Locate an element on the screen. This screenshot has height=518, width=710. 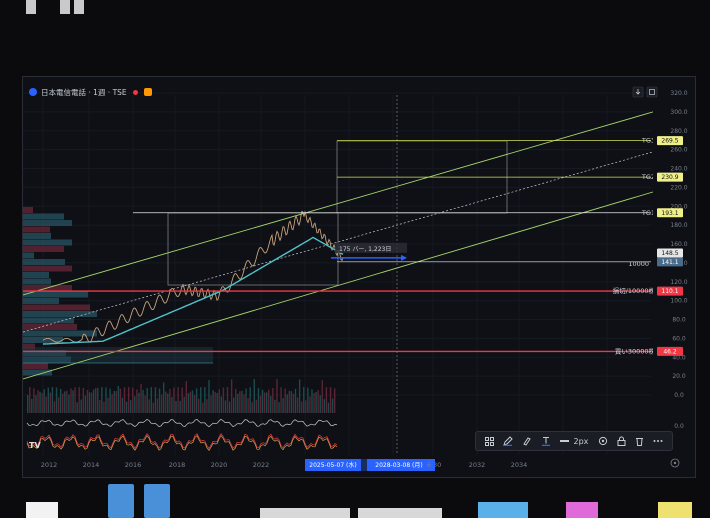
price-tick-label: 160.0 is located at coordinates (678, 244).